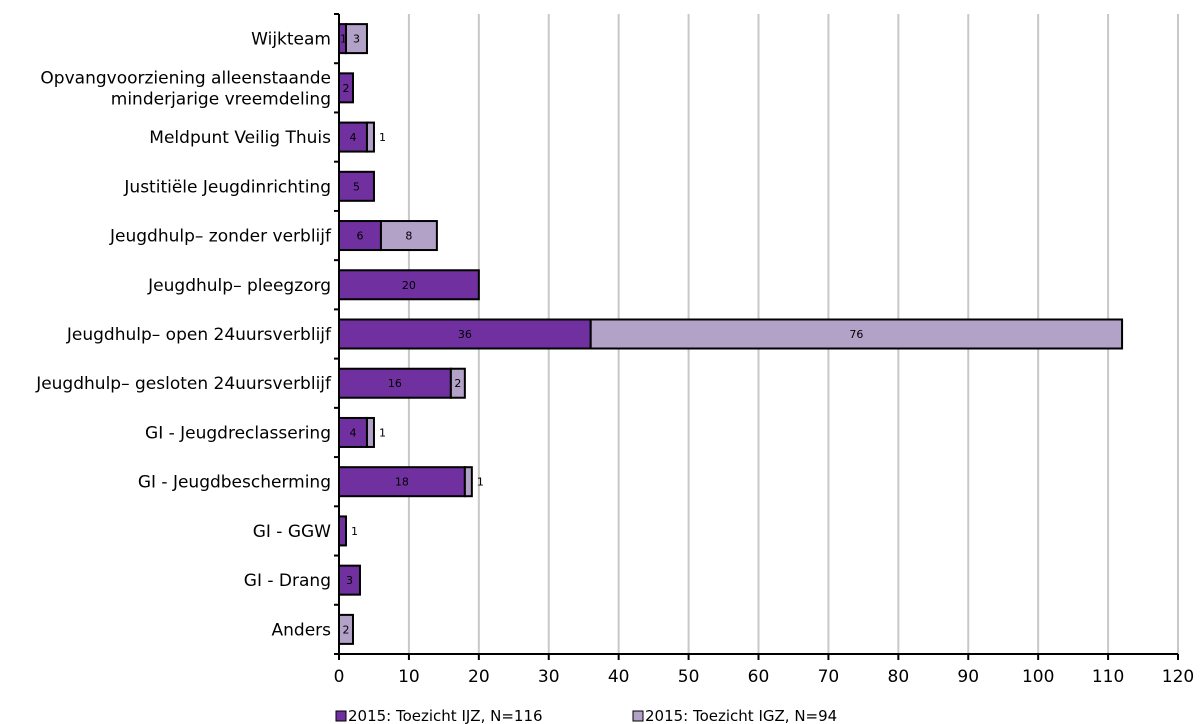 This screenshot has height=724, width=1203. Describe the element at coordinates (199, 335) in the screenshot. I see `category-label-jeugdhulp-open-24uursverblijf: Jeugdhulp– open 24uursverblijf` at that location.